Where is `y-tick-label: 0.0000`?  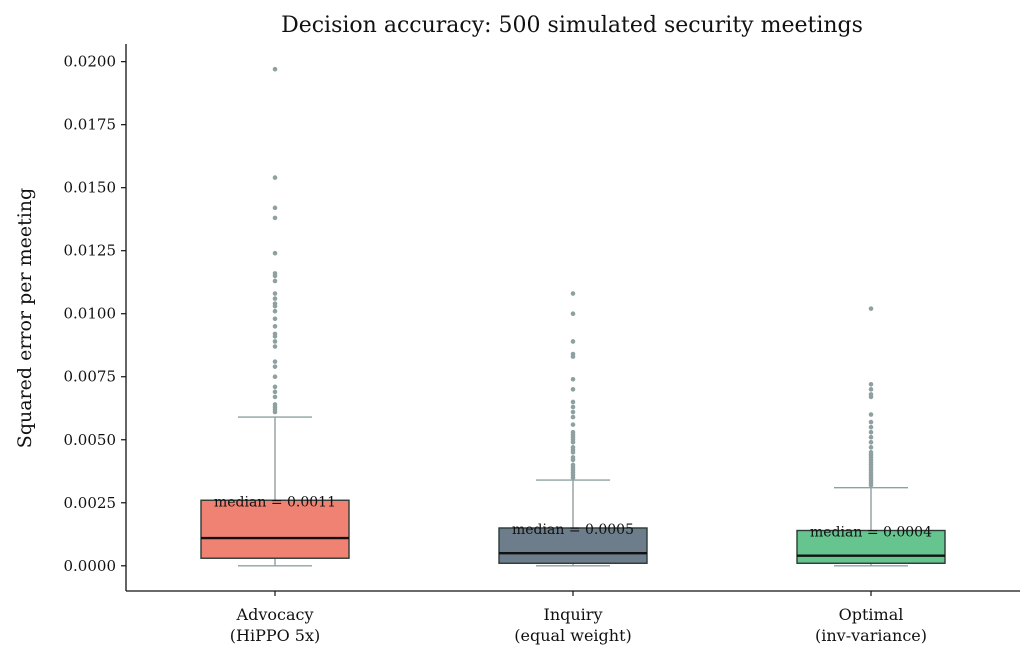 y-tick-label: 0.0000 is located at coordinates (90, 566).